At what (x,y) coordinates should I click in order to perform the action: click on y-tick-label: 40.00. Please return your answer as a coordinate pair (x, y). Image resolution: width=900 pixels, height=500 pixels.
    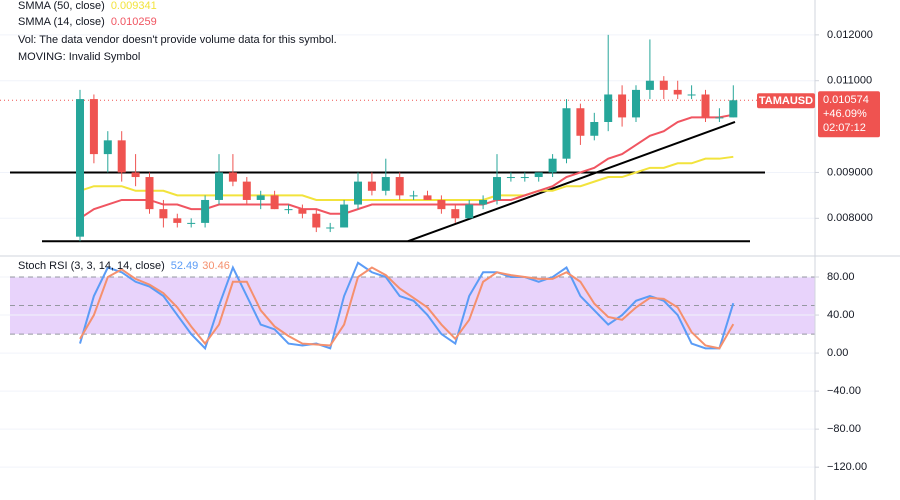
    Looking at the image, I should click on (841, 315).